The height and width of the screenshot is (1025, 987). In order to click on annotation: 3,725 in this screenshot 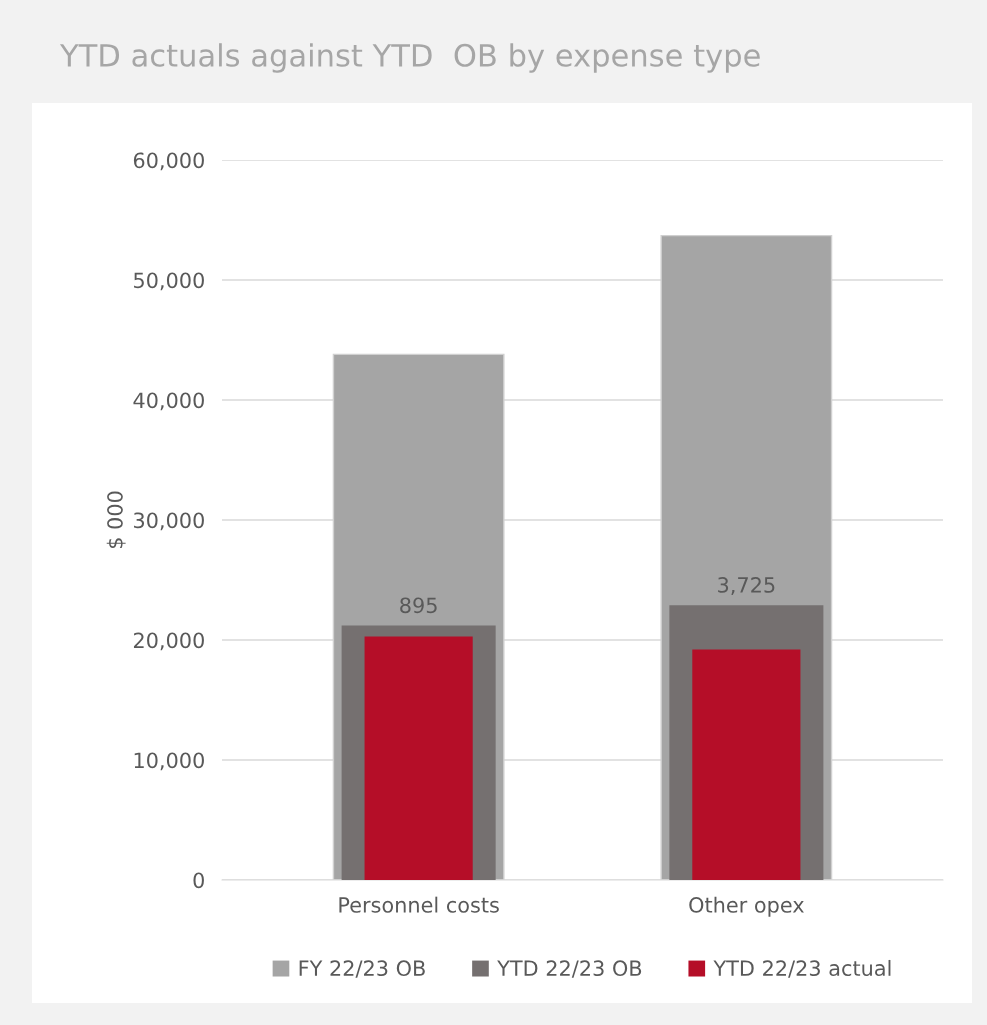, I will do `click(746, 586)`.